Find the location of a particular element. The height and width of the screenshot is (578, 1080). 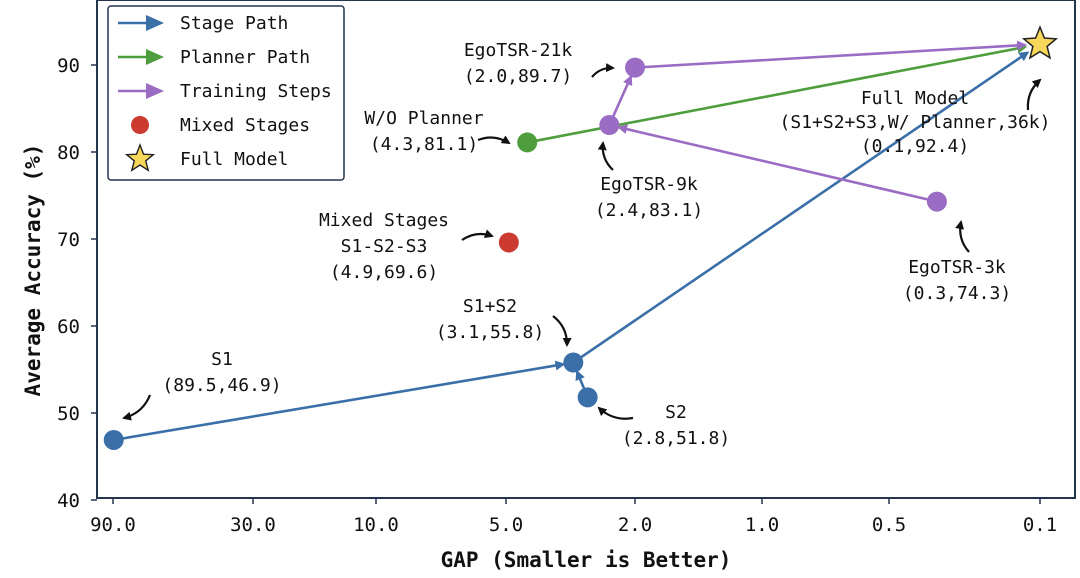

legend-box is located at coordinates (226, 93).